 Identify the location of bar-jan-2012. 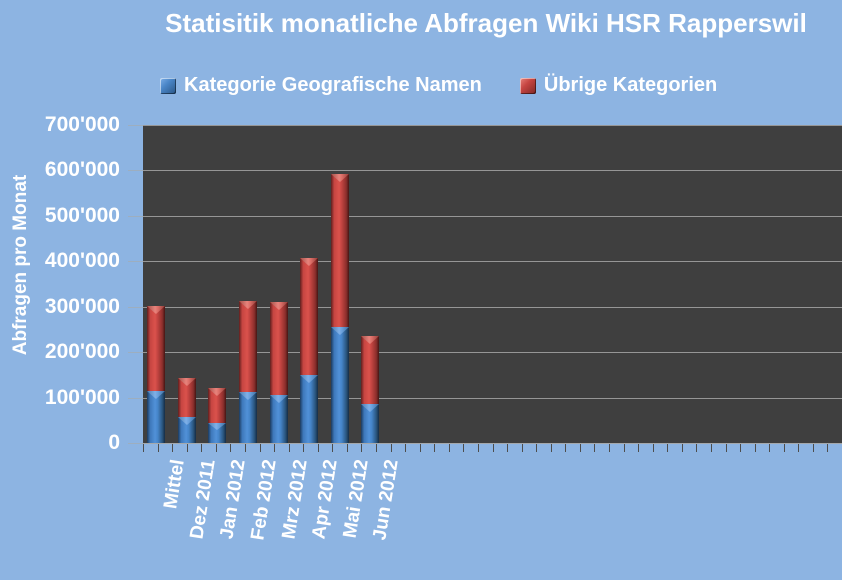
(217, 284).